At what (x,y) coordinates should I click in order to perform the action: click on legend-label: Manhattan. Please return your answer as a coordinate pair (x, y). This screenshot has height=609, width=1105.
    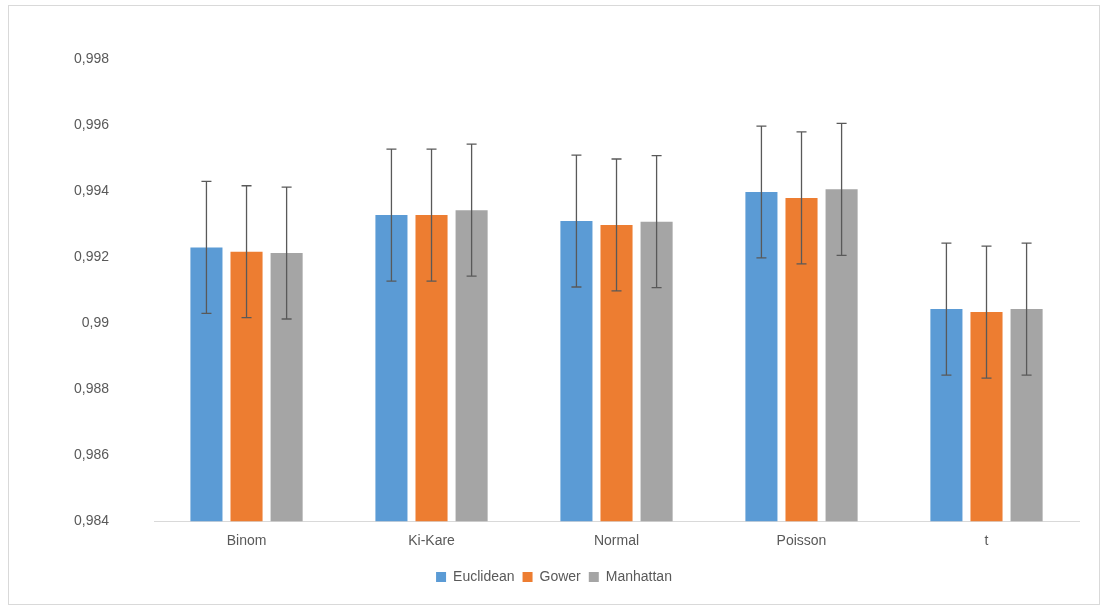
    Looking at the image, I should click on (638, 575).